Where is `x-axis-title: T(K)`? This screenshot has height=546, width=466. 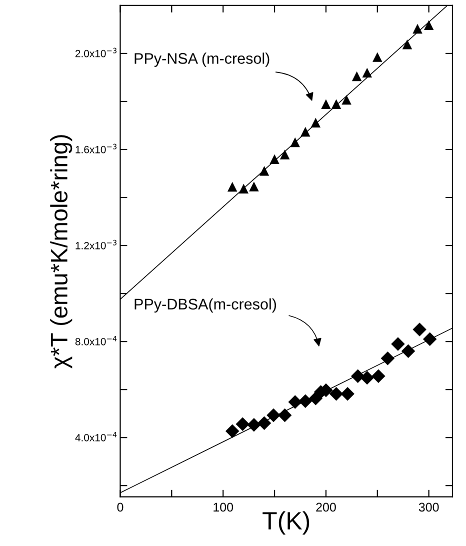
x-axis-title: T(K) is located at coordinates (286, 523).